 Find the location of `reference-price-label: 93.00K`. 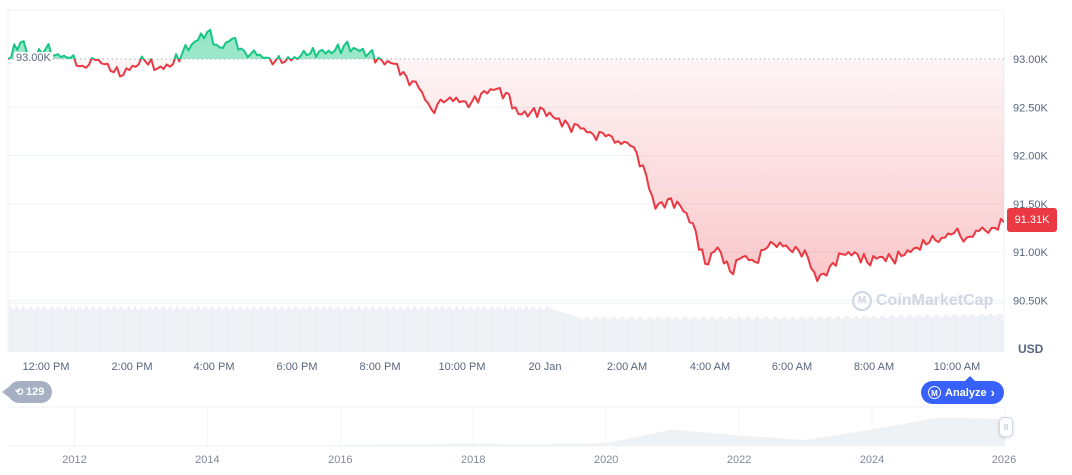

reference-price-label: 93.00K is located at coordinates (33, 58).